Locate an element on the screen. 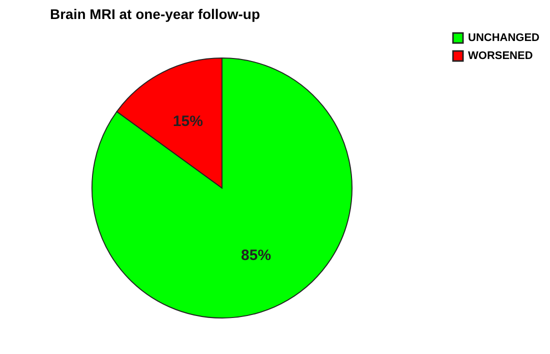 The image size is (550, 354). legend-label: WORSENED is located at coordinates (500, 56).